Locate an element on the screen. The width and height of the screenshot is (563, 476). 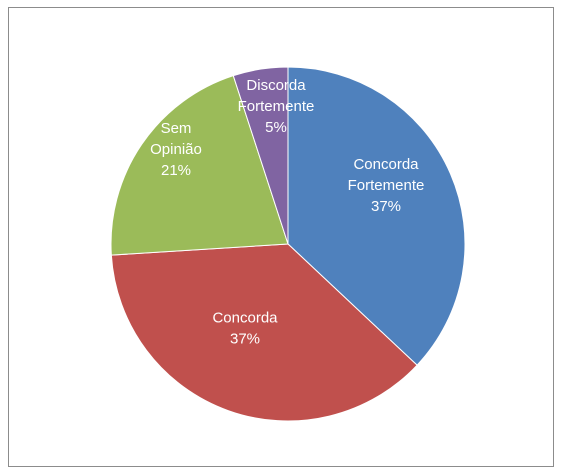
data-label-sem-opini-o: Sem Opinião 21% is located at coordinates (176, 149).